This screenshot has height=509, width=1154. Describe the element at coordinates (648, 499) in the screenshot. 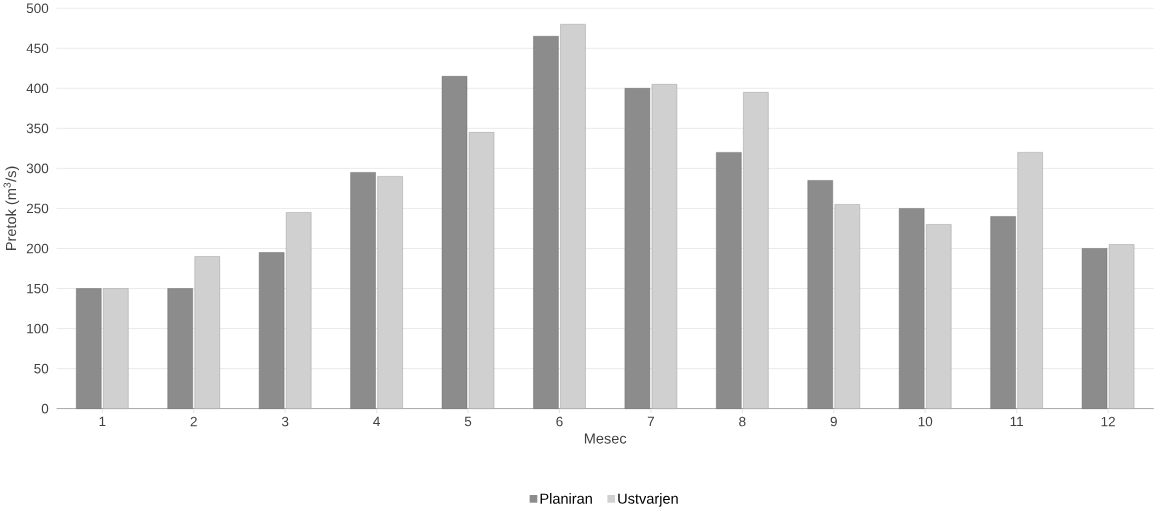

I see `legend-label: Ustvarjen` at that location.